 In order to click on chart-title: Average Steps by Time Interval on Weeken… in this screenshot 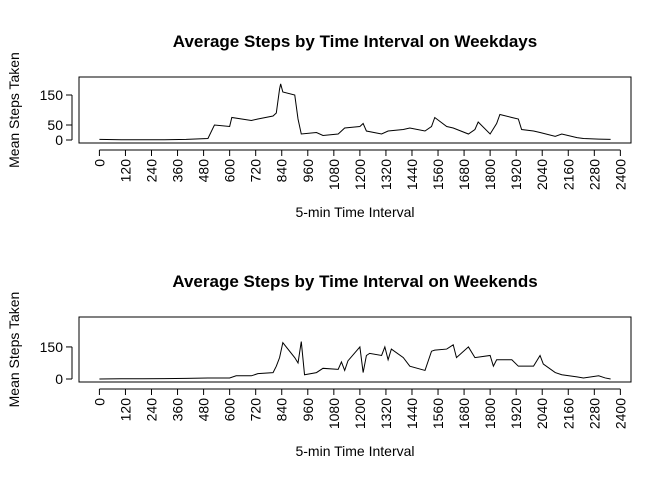, I will do `click(354, 281)`.